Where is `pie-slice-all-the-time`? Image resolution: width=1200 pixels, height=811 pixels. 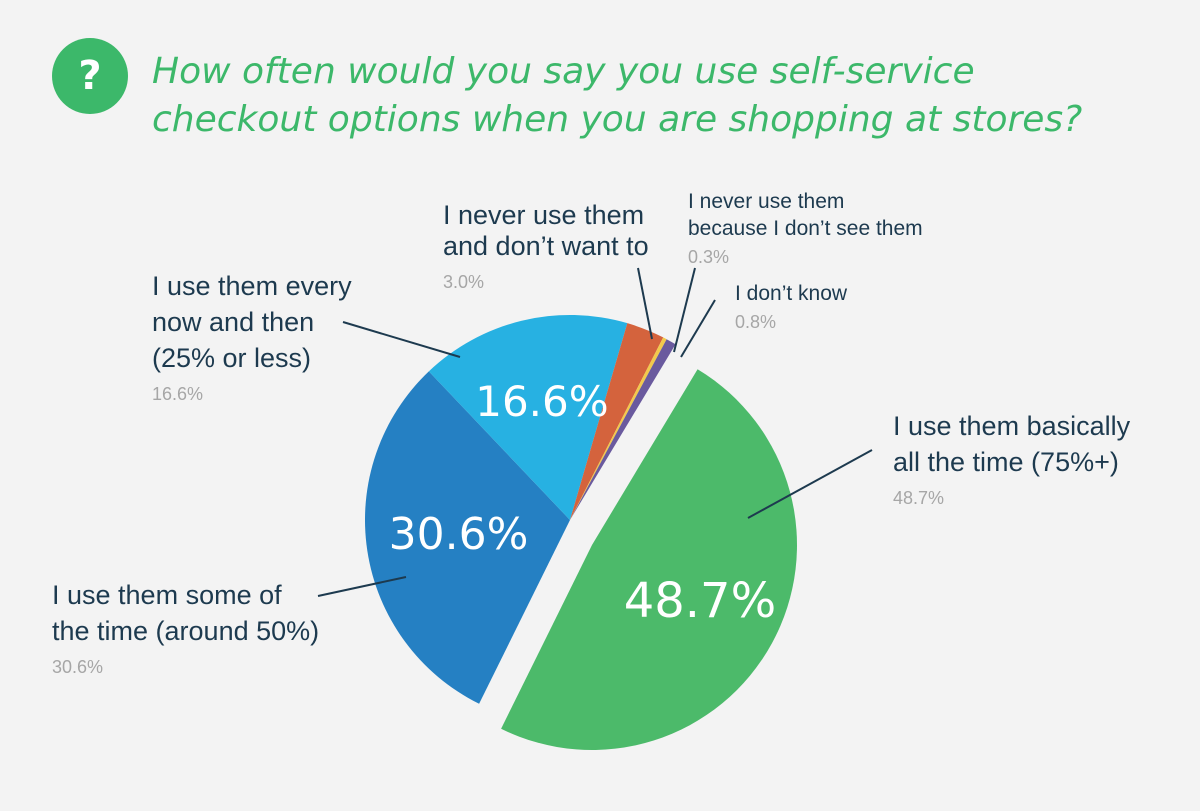
pie-slice-all-the-time is located at coordinates (649, 559).